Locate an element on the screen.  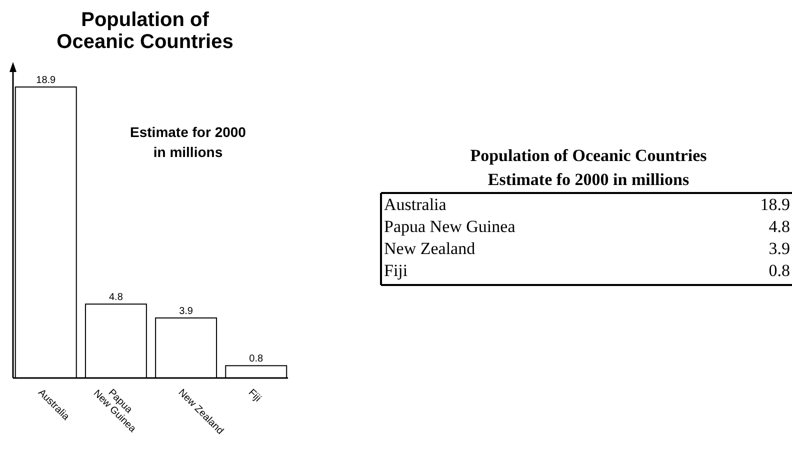
x-tick-label: Fiji is located at coordinates (254, 395).